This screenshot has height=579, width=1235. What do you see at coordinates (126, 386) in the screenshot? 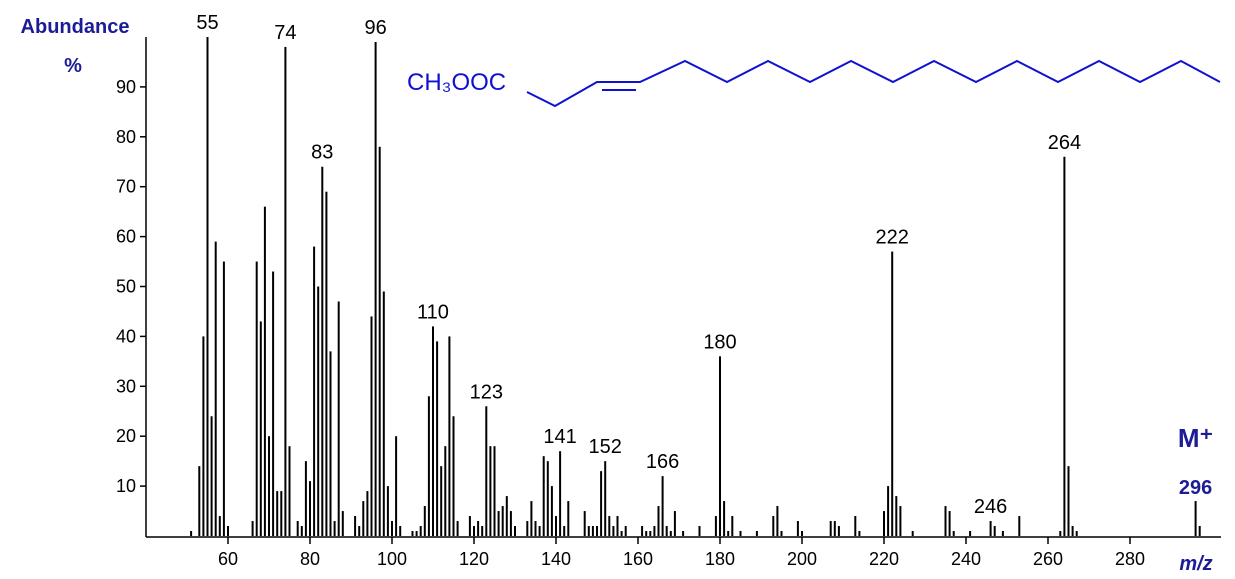
I see `y-tick-label: 30` at bounding box center [126, 386].